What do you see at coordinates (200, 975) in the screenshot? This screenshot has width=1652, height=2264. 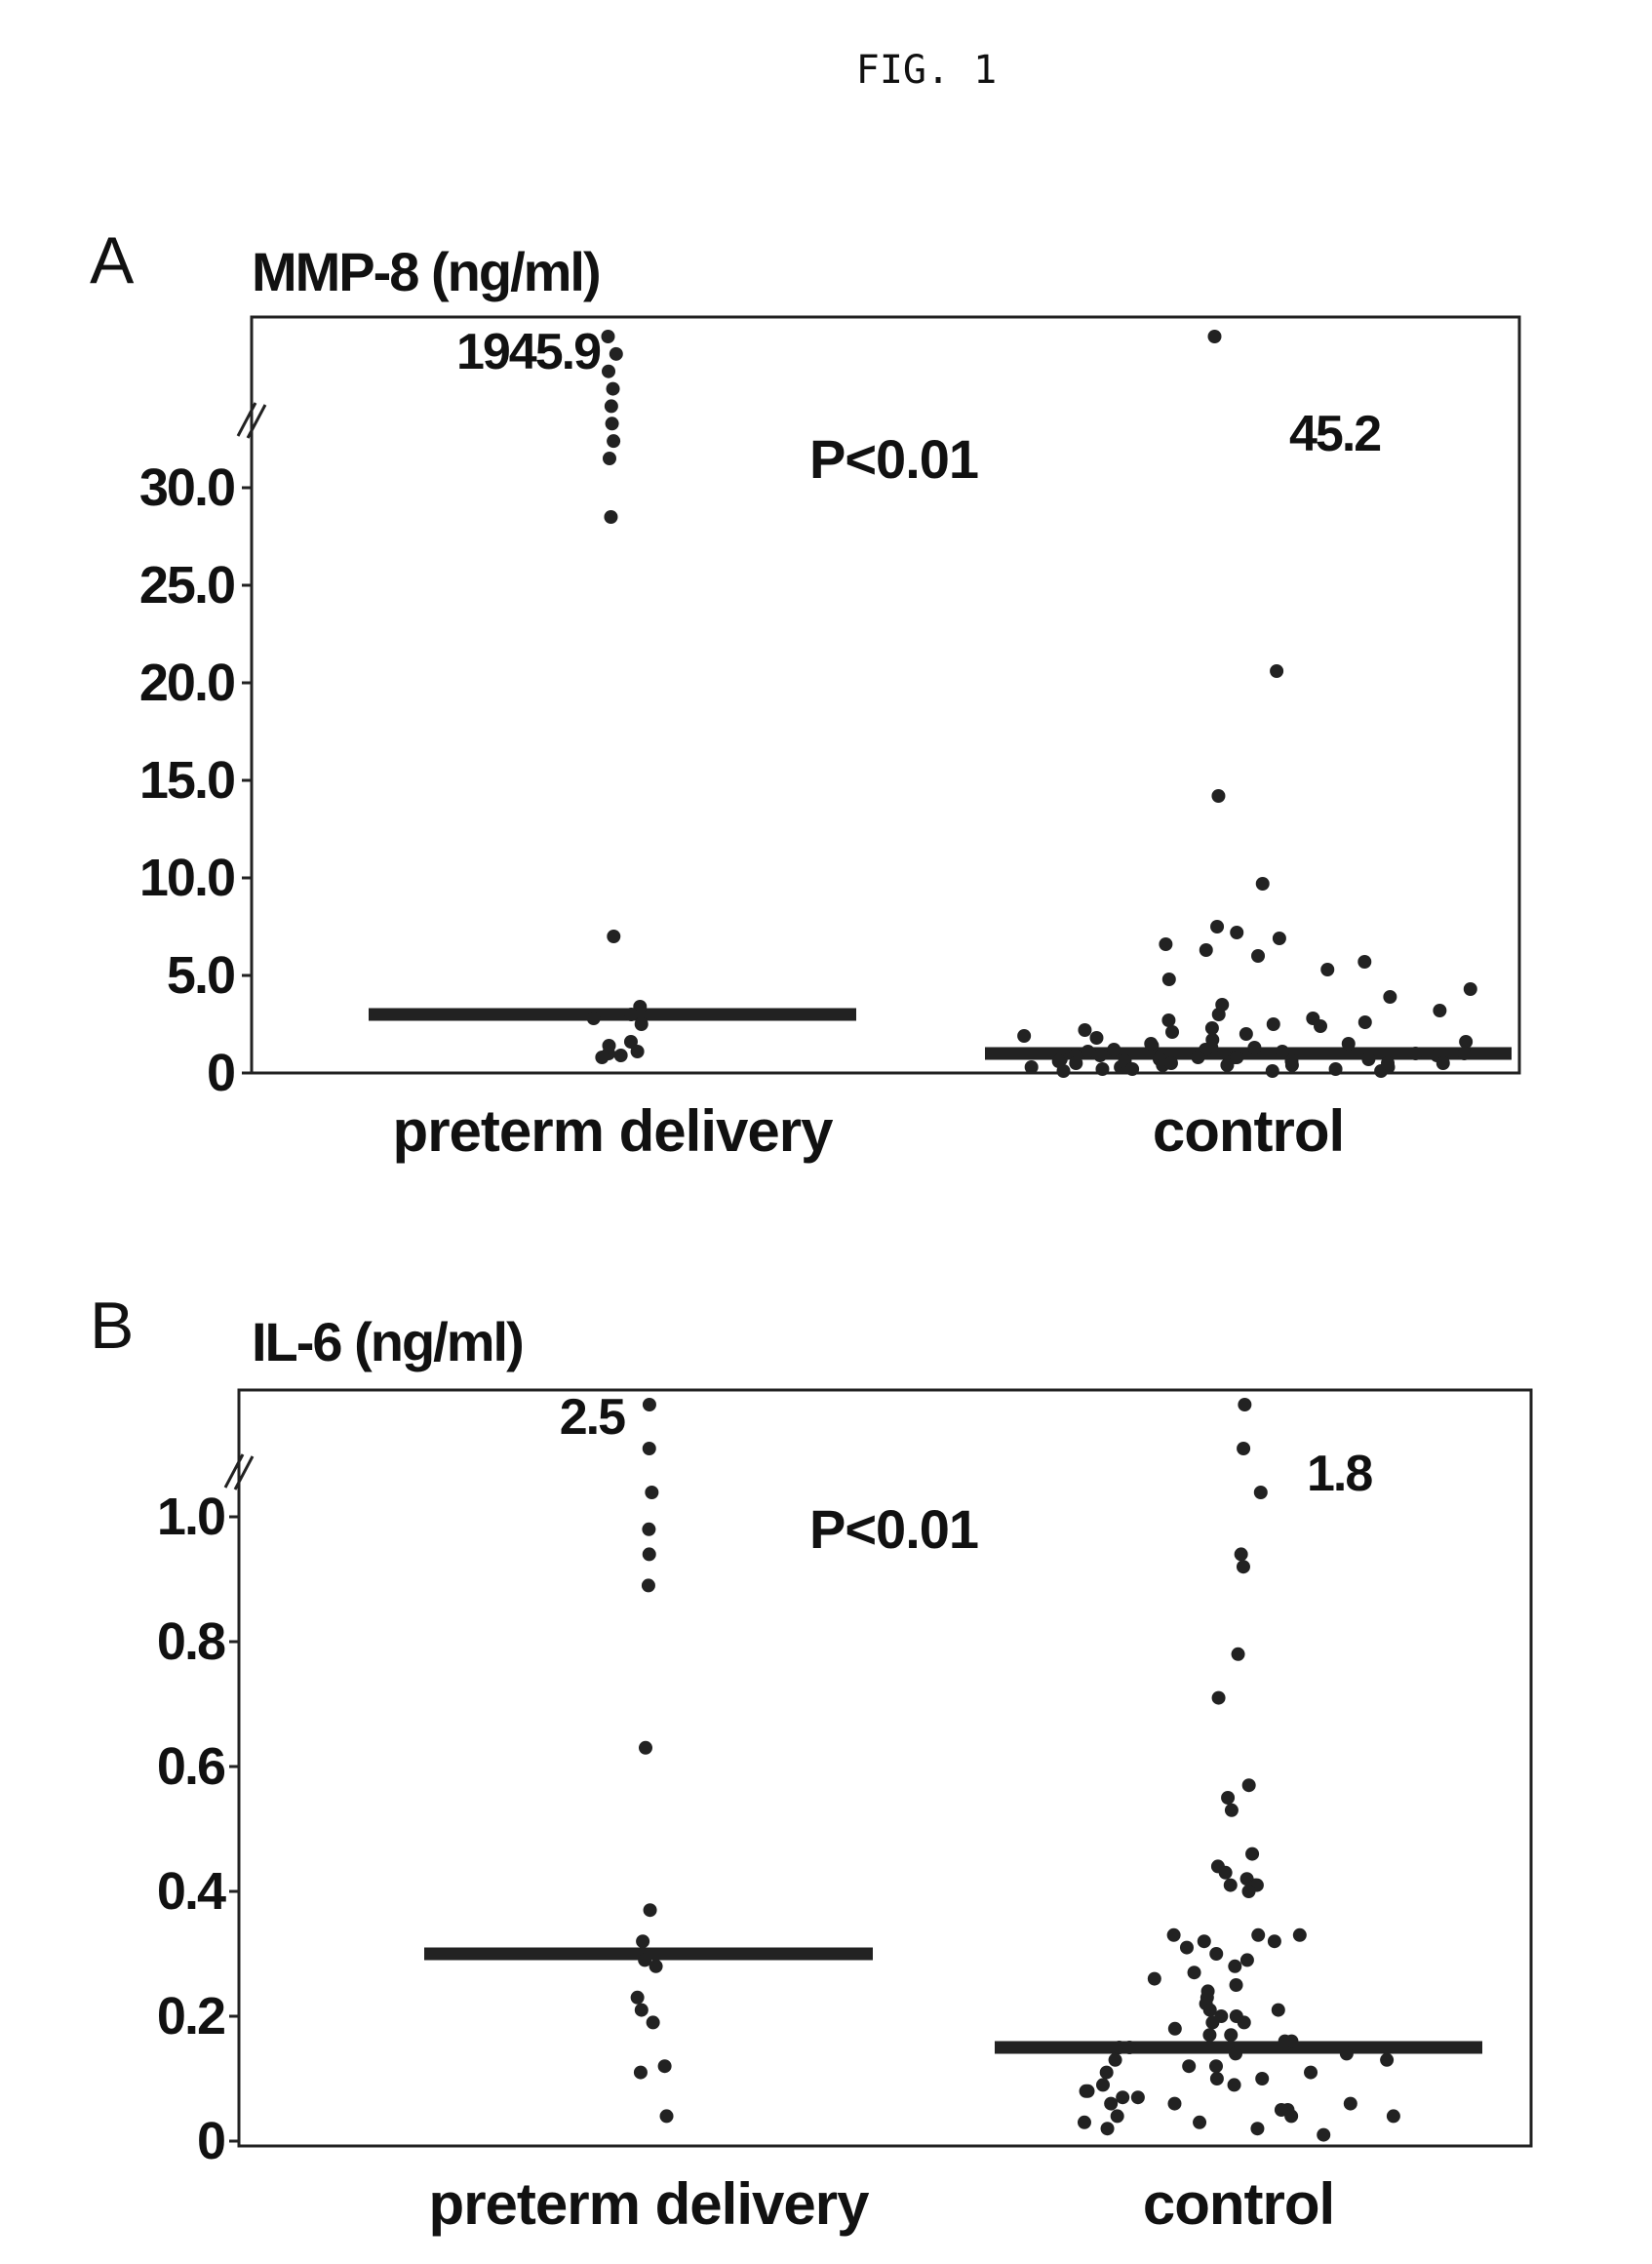 I see `y-tick-label: 5.0` at bounding box center [200, 975].